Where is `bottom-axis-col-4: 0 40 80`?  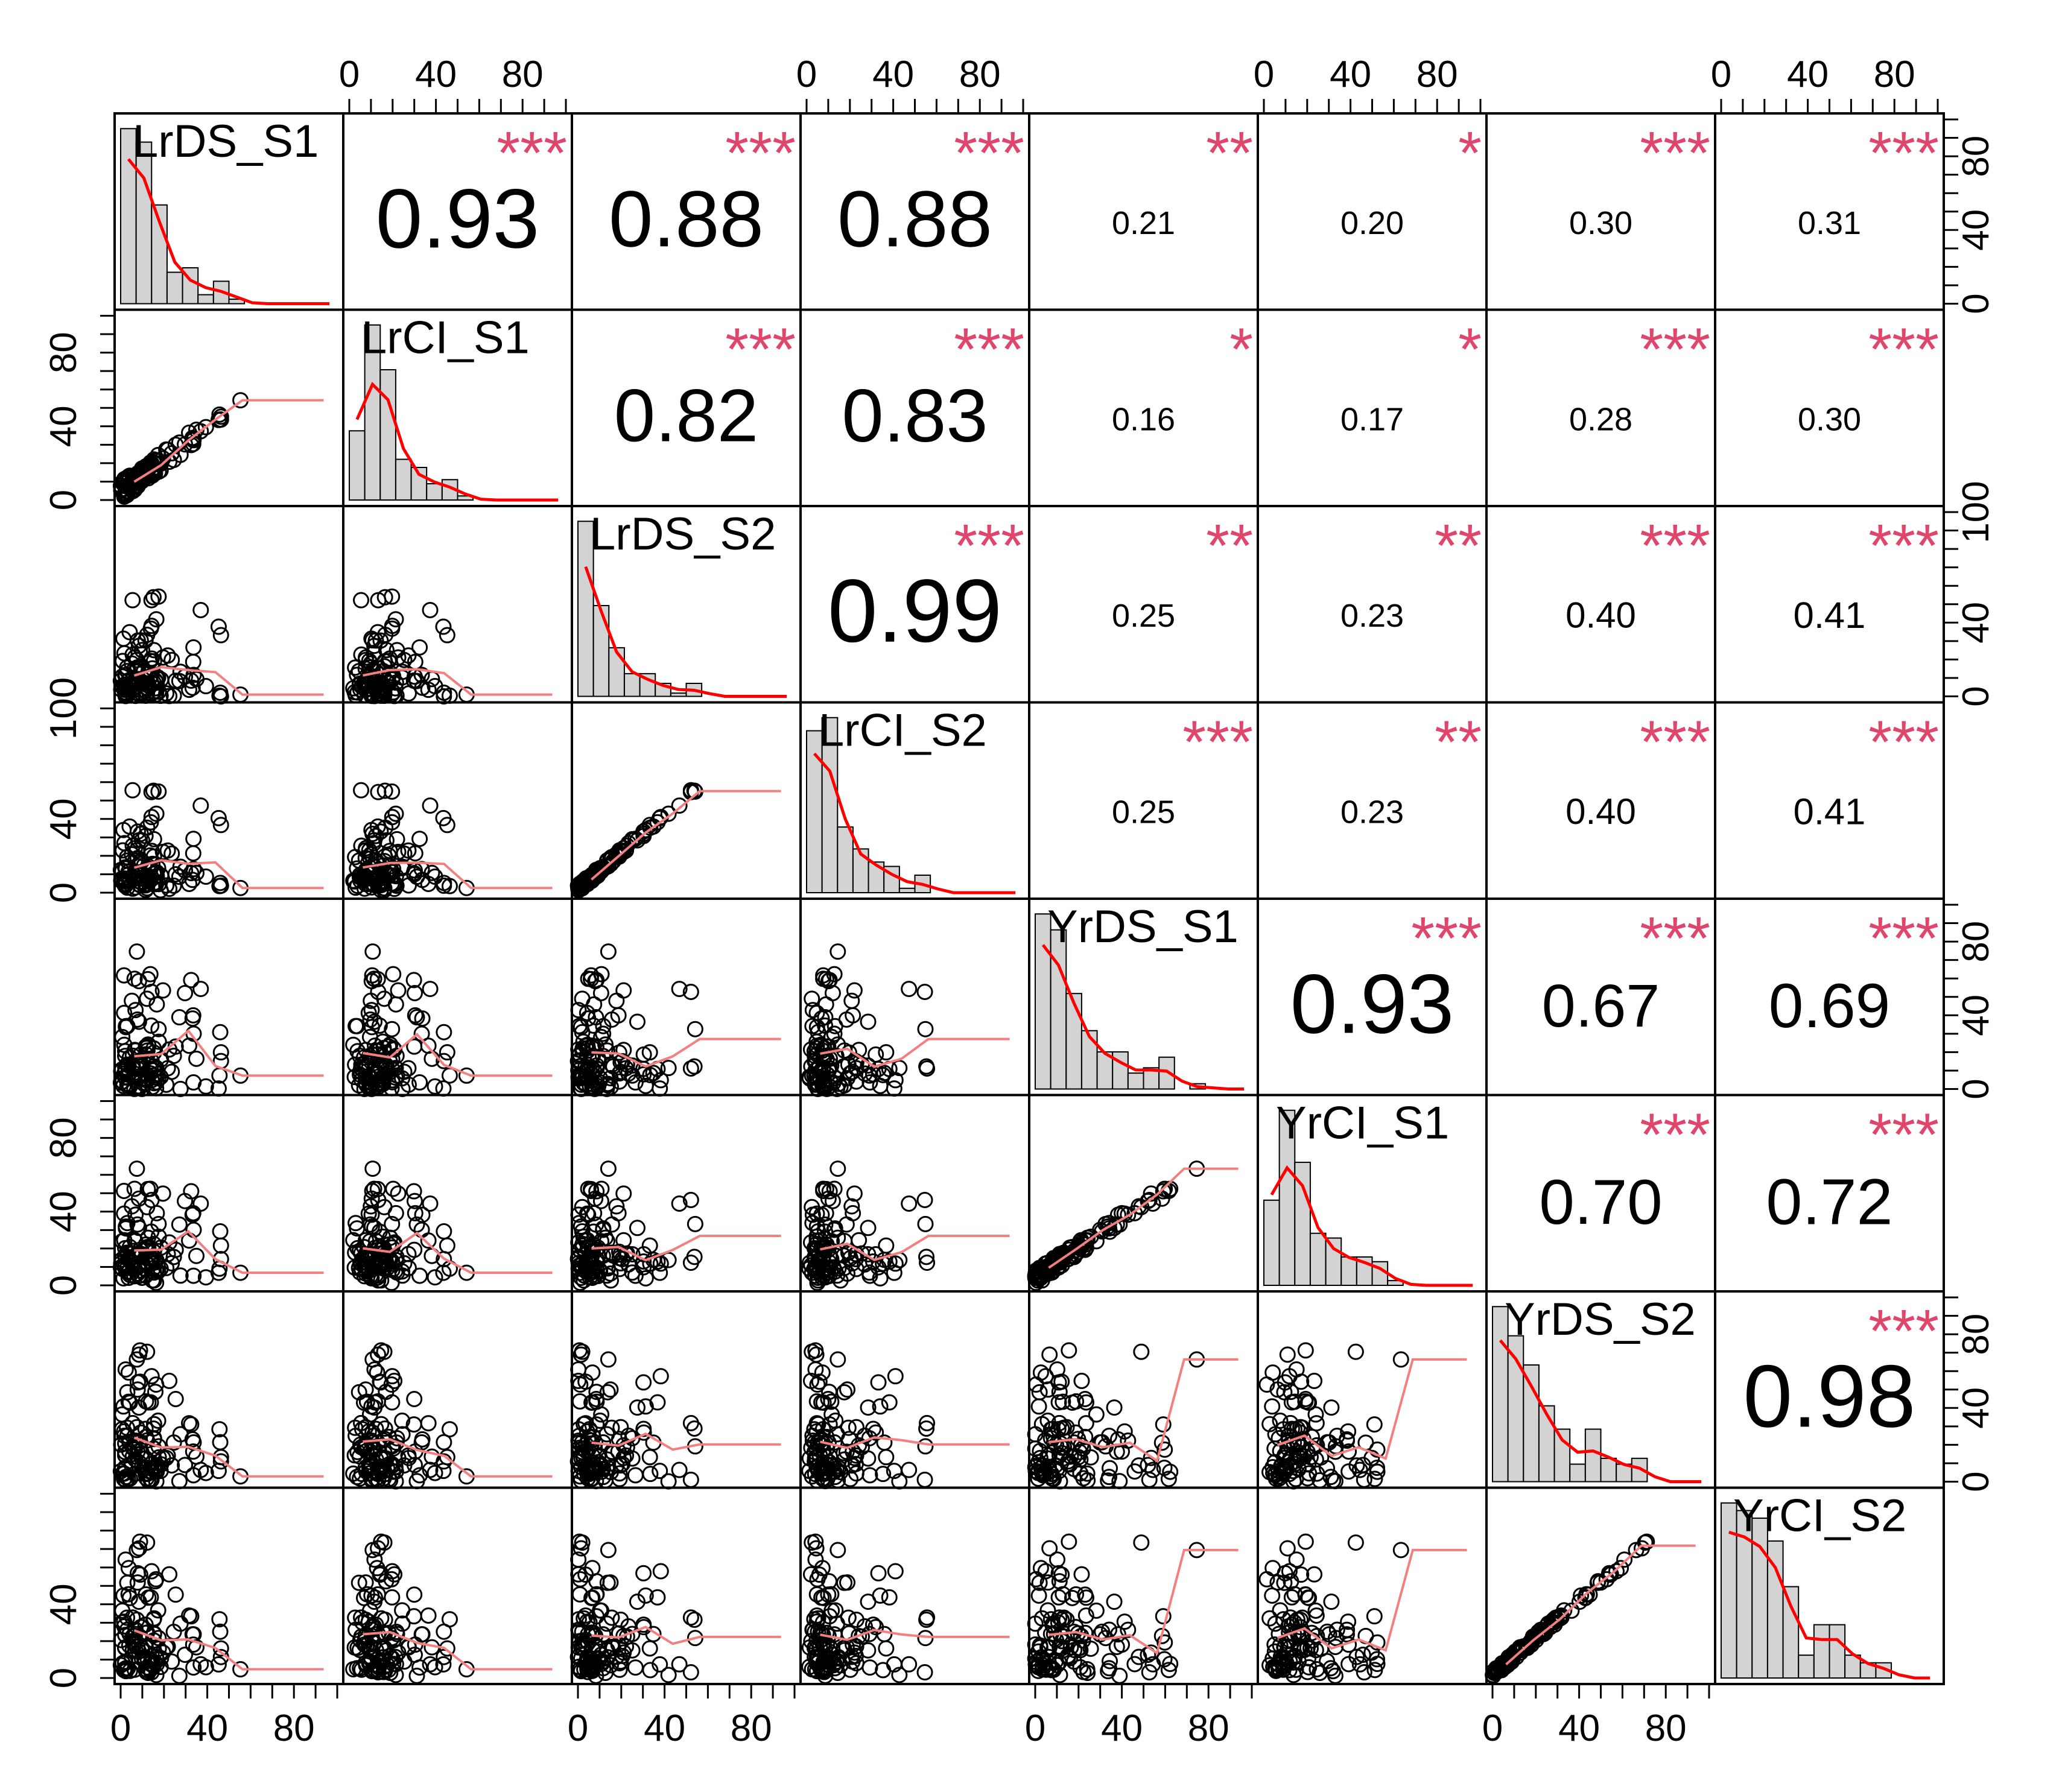 bottom-axis-col-4: 0 40 80 is located at coordinates (1139, 1716).